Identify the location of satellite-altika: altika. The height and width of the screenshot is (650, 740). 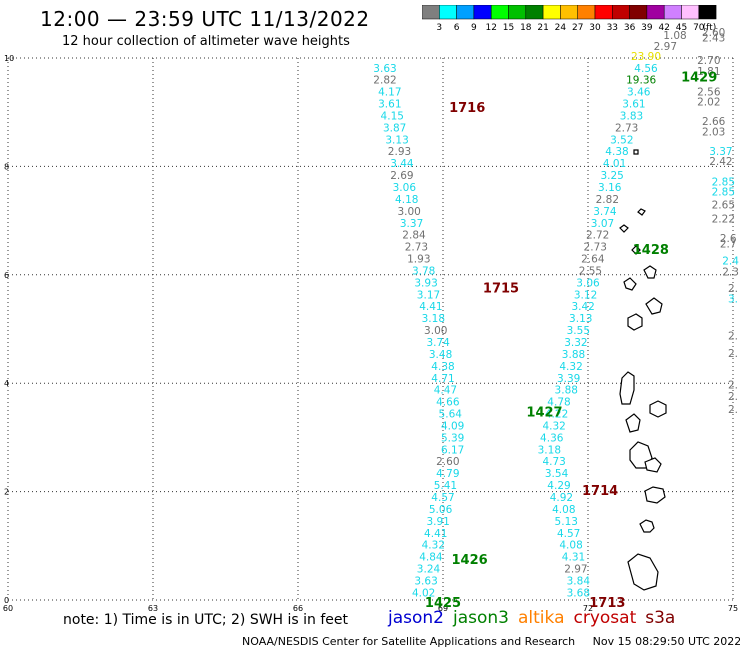
(541, 618).